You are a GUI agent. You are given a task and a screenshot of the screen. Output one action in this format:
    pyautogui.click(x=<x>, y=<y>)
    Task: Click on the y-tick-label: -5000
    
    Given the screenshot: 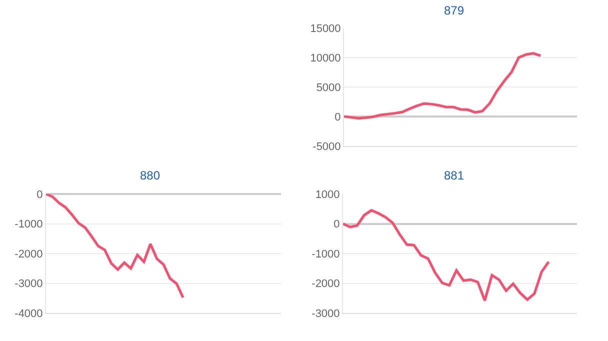 What is the action you would take?
    pyautogui.click(x=326, y=146)
    